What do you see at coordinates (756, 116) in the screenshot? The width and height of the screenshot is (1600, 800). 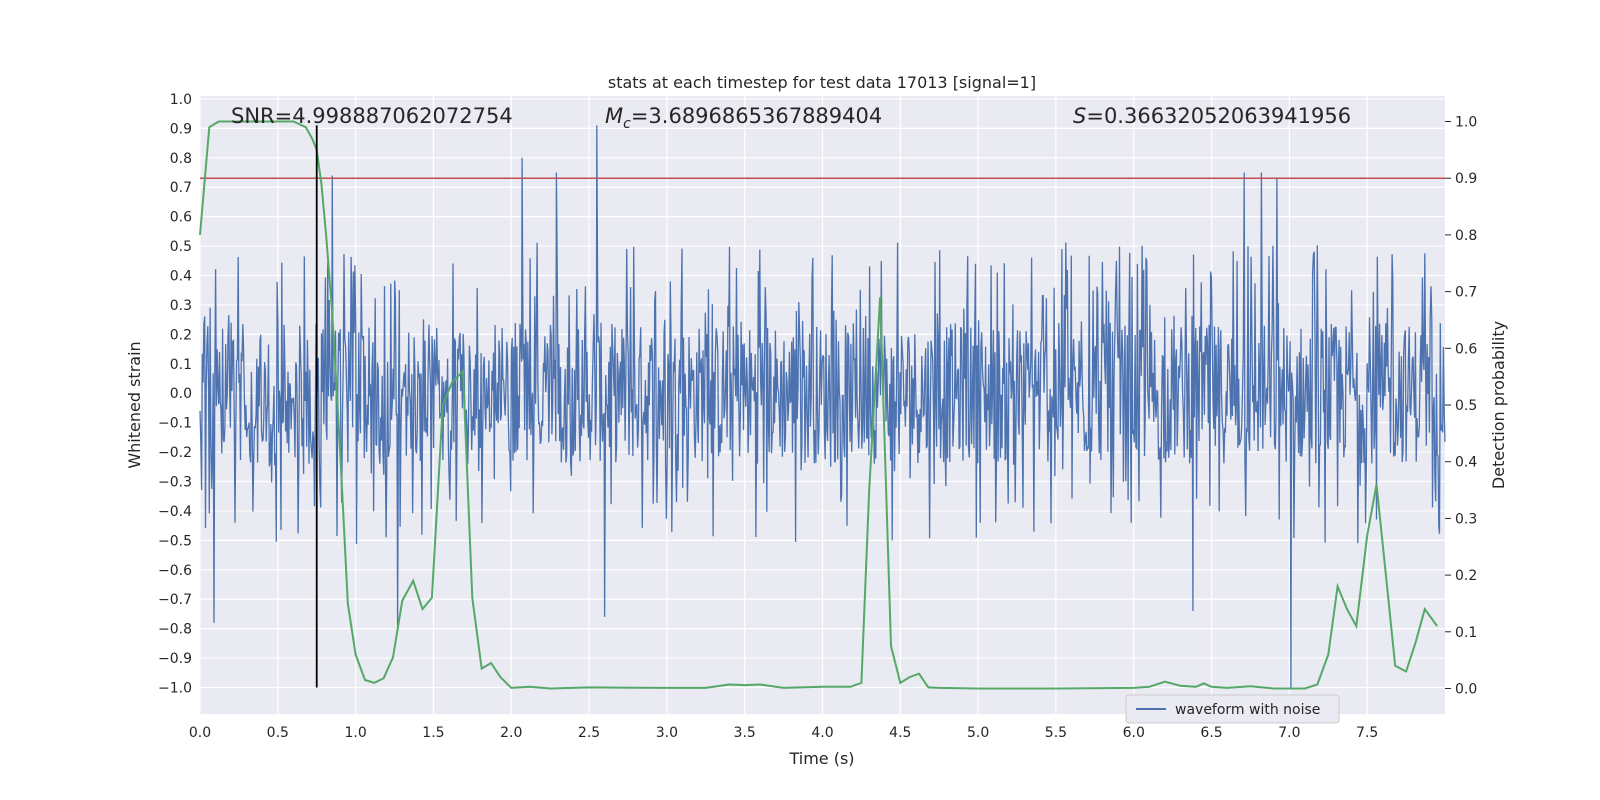 I see `mc-value: =3.6896865367889404` at bounding box center [756, 116].